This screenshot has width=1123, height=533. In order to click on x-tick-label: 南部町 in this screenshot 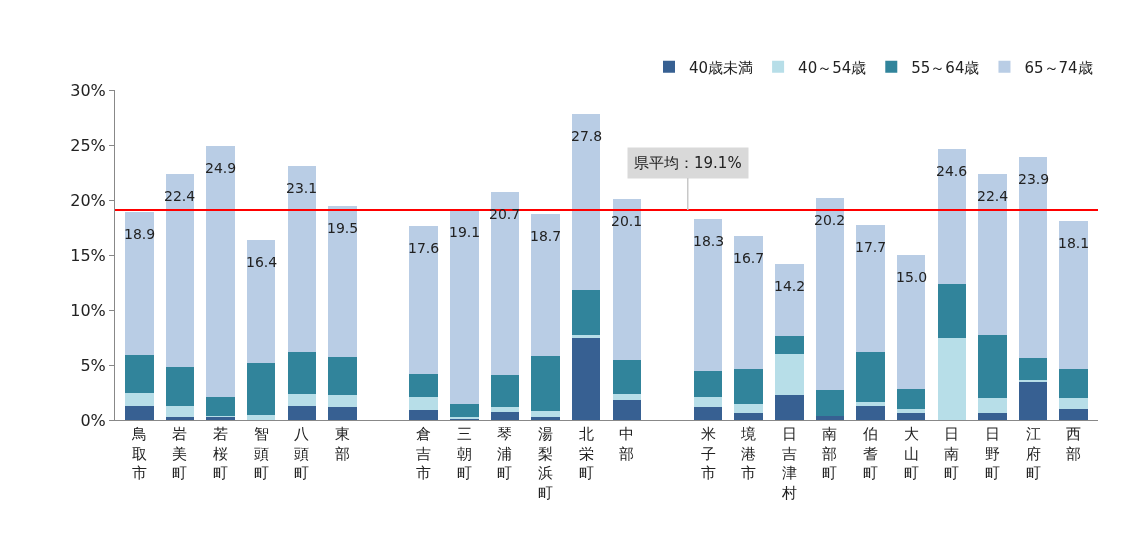, I will do `click(830, 453)`.